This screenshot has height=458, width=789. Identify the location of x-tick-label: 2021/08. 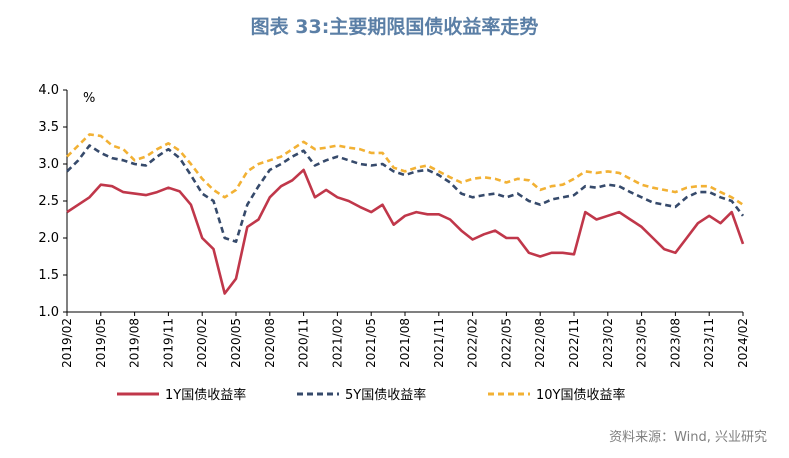
(405, 343).